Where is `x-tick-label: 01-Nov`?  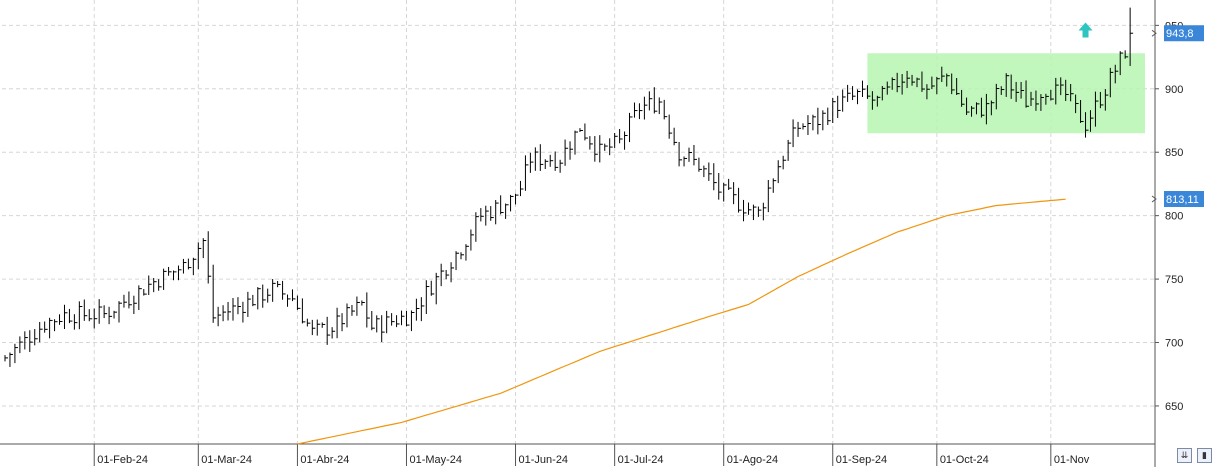 x-tick-label: 01-Nov is located at coordinates (1072, 460).